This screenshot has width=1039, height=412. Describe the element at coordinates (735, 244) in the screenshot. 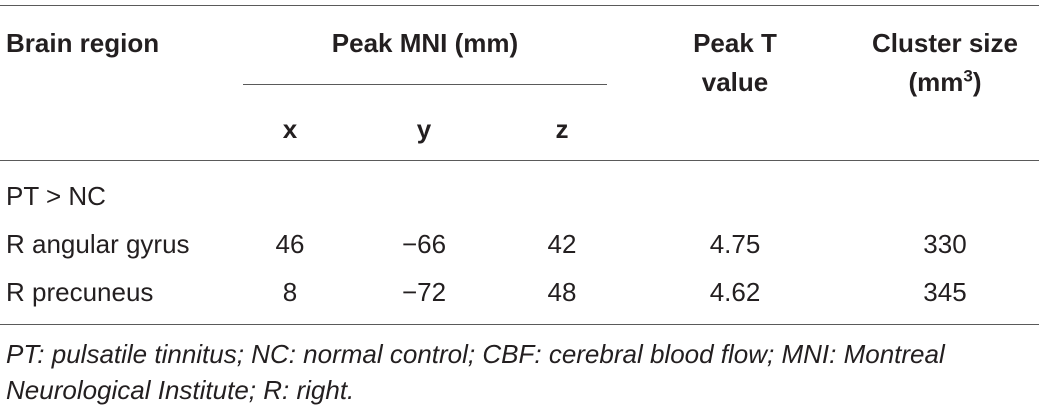

I see `row-peak-t: 4.75` at that location.